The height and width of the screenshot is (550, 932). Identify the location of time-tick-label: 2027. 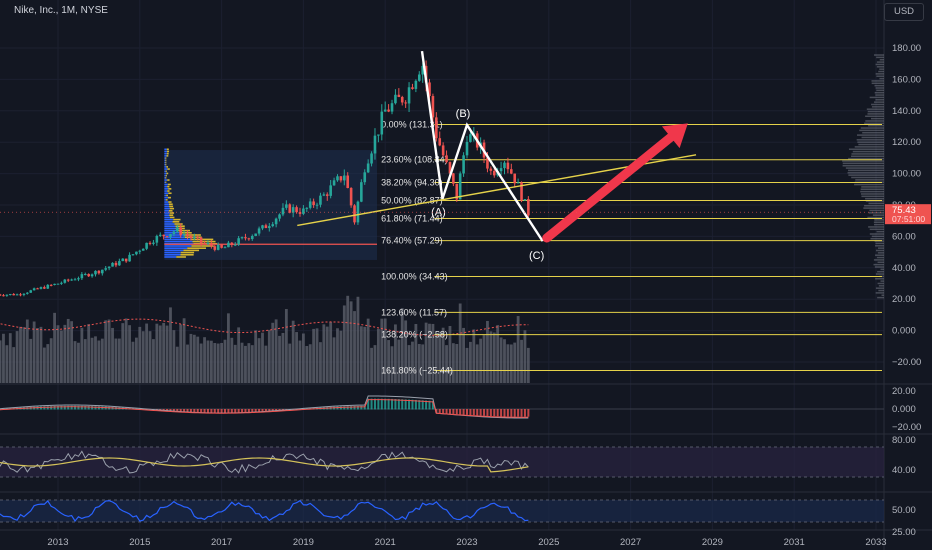
(630, 542).